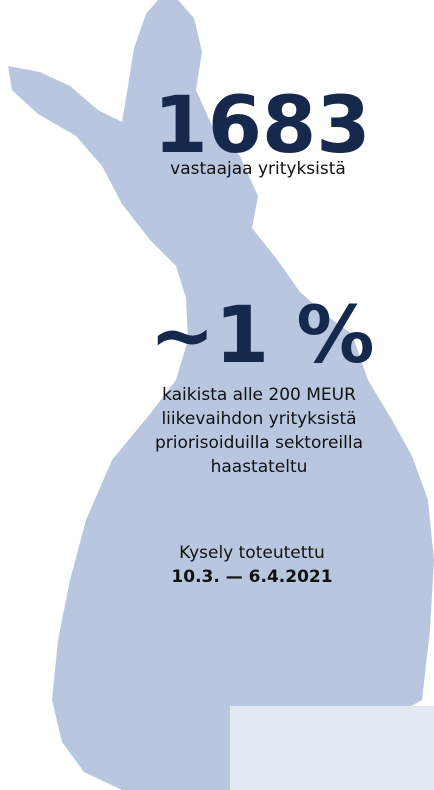 This screenshot has width=434, height=790. Describe the element at coordinates (251, 577) in the screenshot. I see `survey-dates: 10.3. — 6.4.2021` at that location.